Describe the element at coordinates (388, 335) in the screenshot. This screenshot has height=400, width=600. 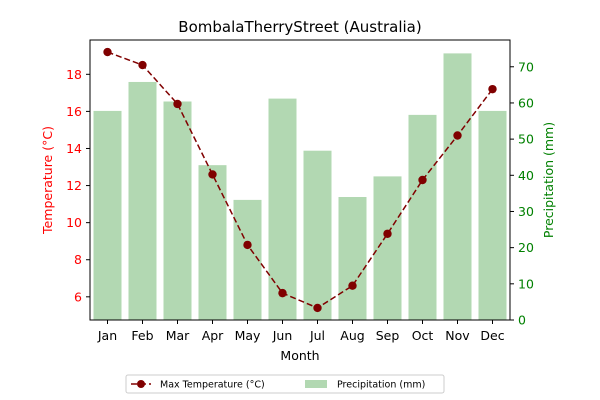
I see `x-tick-label: Sep` at that location.